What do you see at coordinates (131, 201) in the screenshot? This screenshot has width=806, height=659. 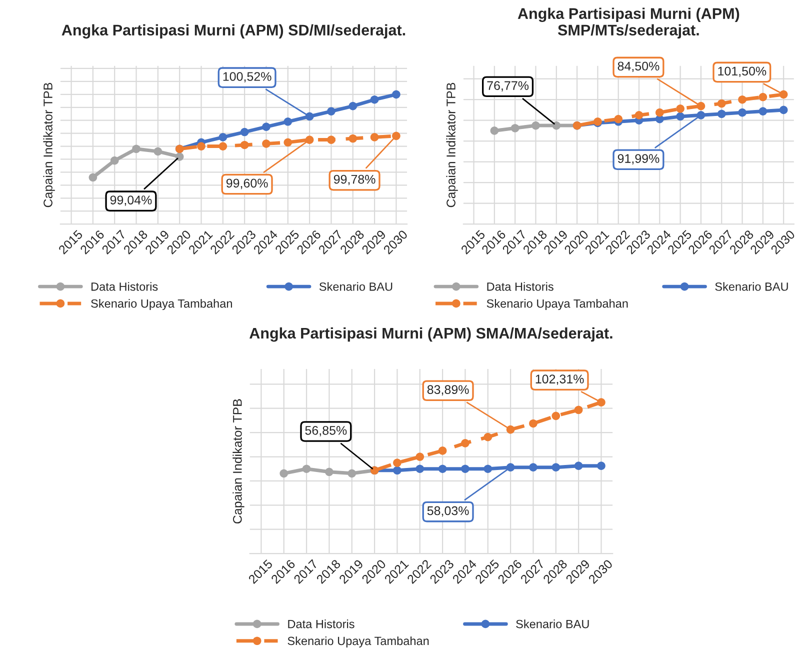 I see `annotation: 99,04%` at bounding box center [131, 201].